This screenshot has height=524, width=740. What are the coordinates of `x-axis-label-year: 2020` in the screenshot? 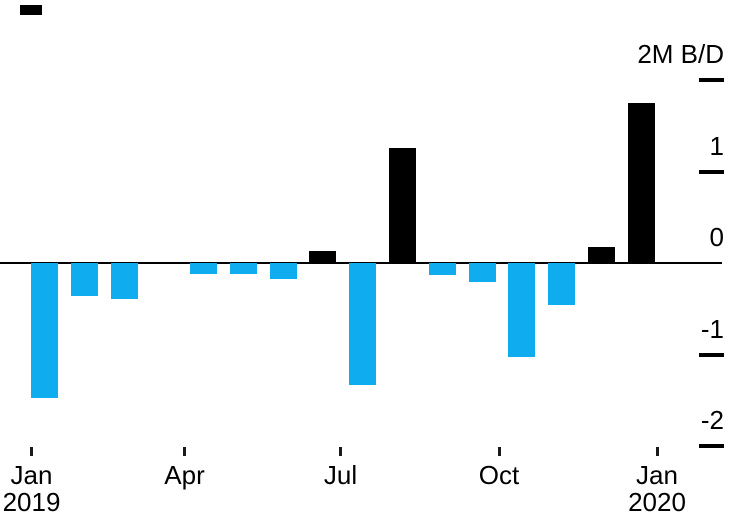 It's located at (657, 502).